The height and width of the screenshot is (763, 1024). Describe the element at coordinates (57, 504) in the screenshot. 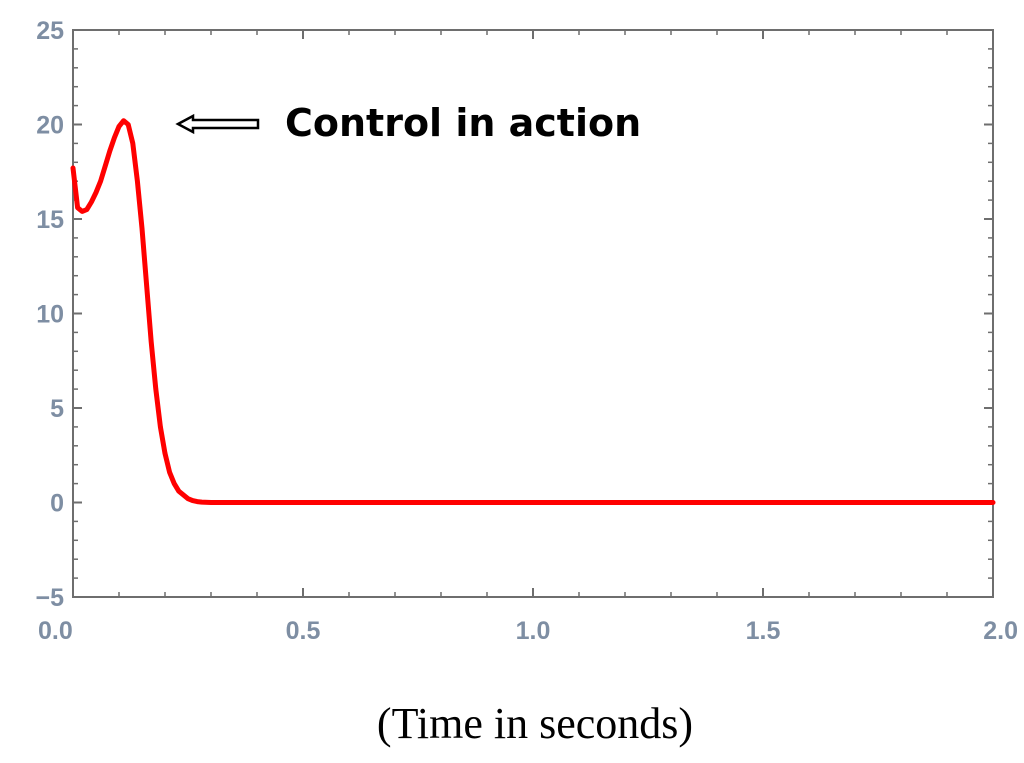

I see `y-tick-label: 0` at that location.